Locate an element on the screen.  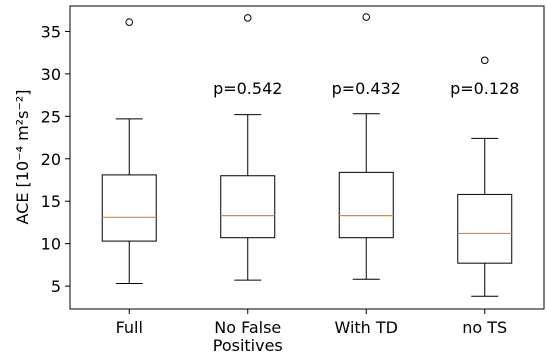
x-tick-label: Full is located at coordinates (129, 327).